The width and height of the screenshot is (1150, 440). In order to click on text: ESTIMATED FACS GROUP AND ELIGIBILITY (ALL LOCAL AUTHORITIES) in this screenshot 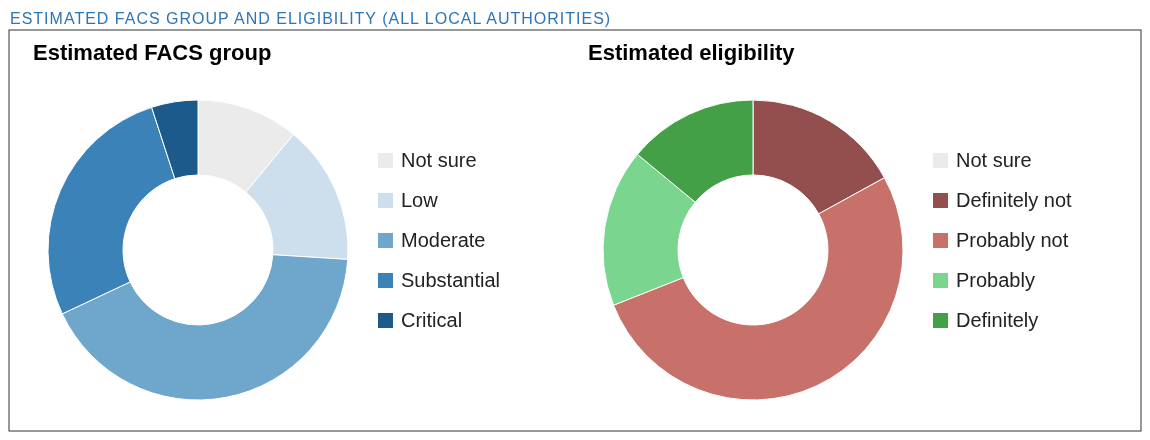, I will do `click(311, 18)`.